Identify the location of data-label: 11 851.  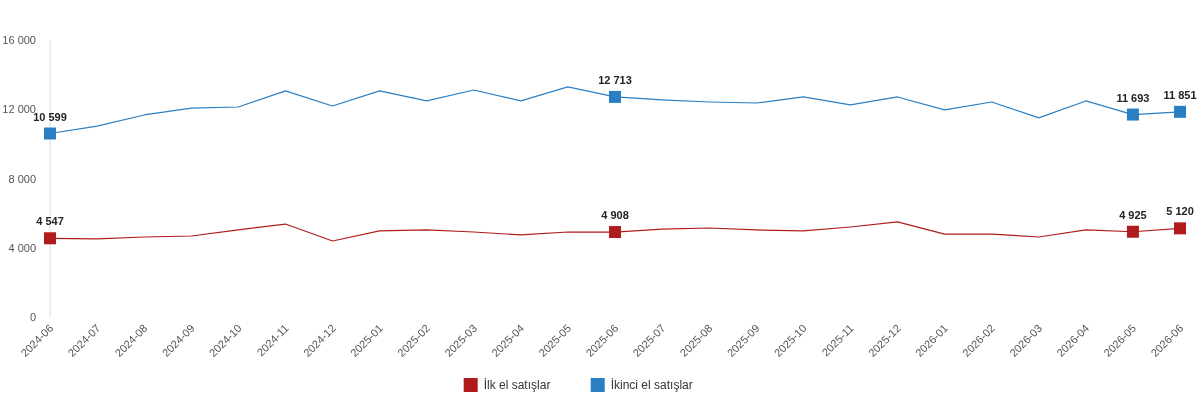
(1180, 94).